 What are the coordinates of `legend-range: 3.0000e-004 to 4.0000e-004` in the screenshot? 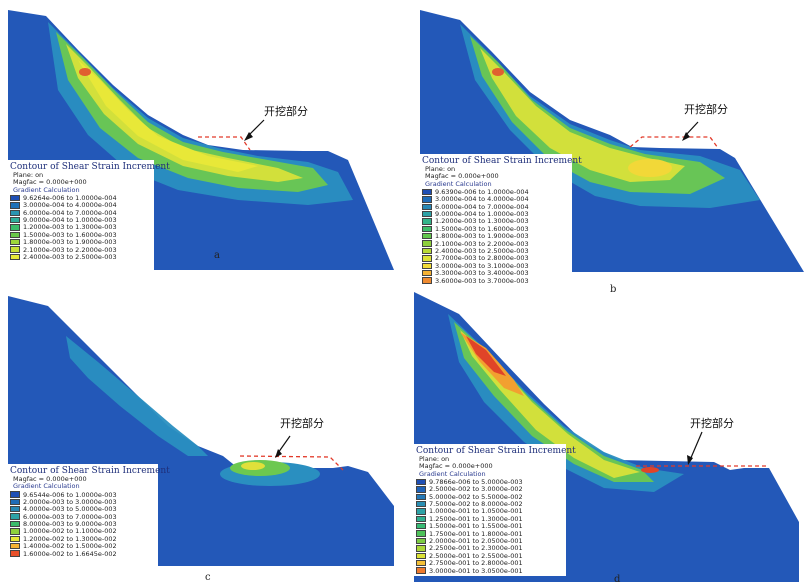 It's located at (482, 199).